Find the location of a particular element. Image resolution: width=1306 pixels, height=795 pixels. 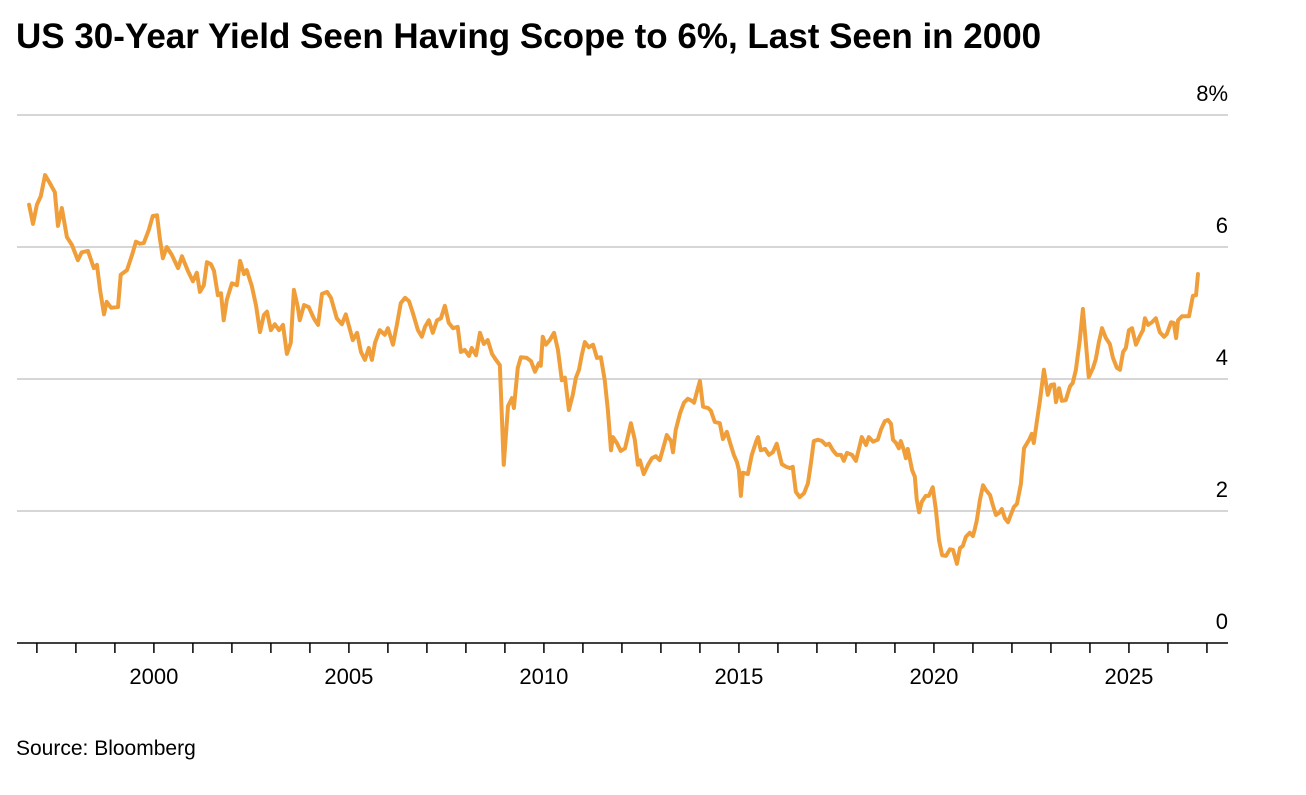

x-tick-label: 2010 is located at coordinates (543, 676).